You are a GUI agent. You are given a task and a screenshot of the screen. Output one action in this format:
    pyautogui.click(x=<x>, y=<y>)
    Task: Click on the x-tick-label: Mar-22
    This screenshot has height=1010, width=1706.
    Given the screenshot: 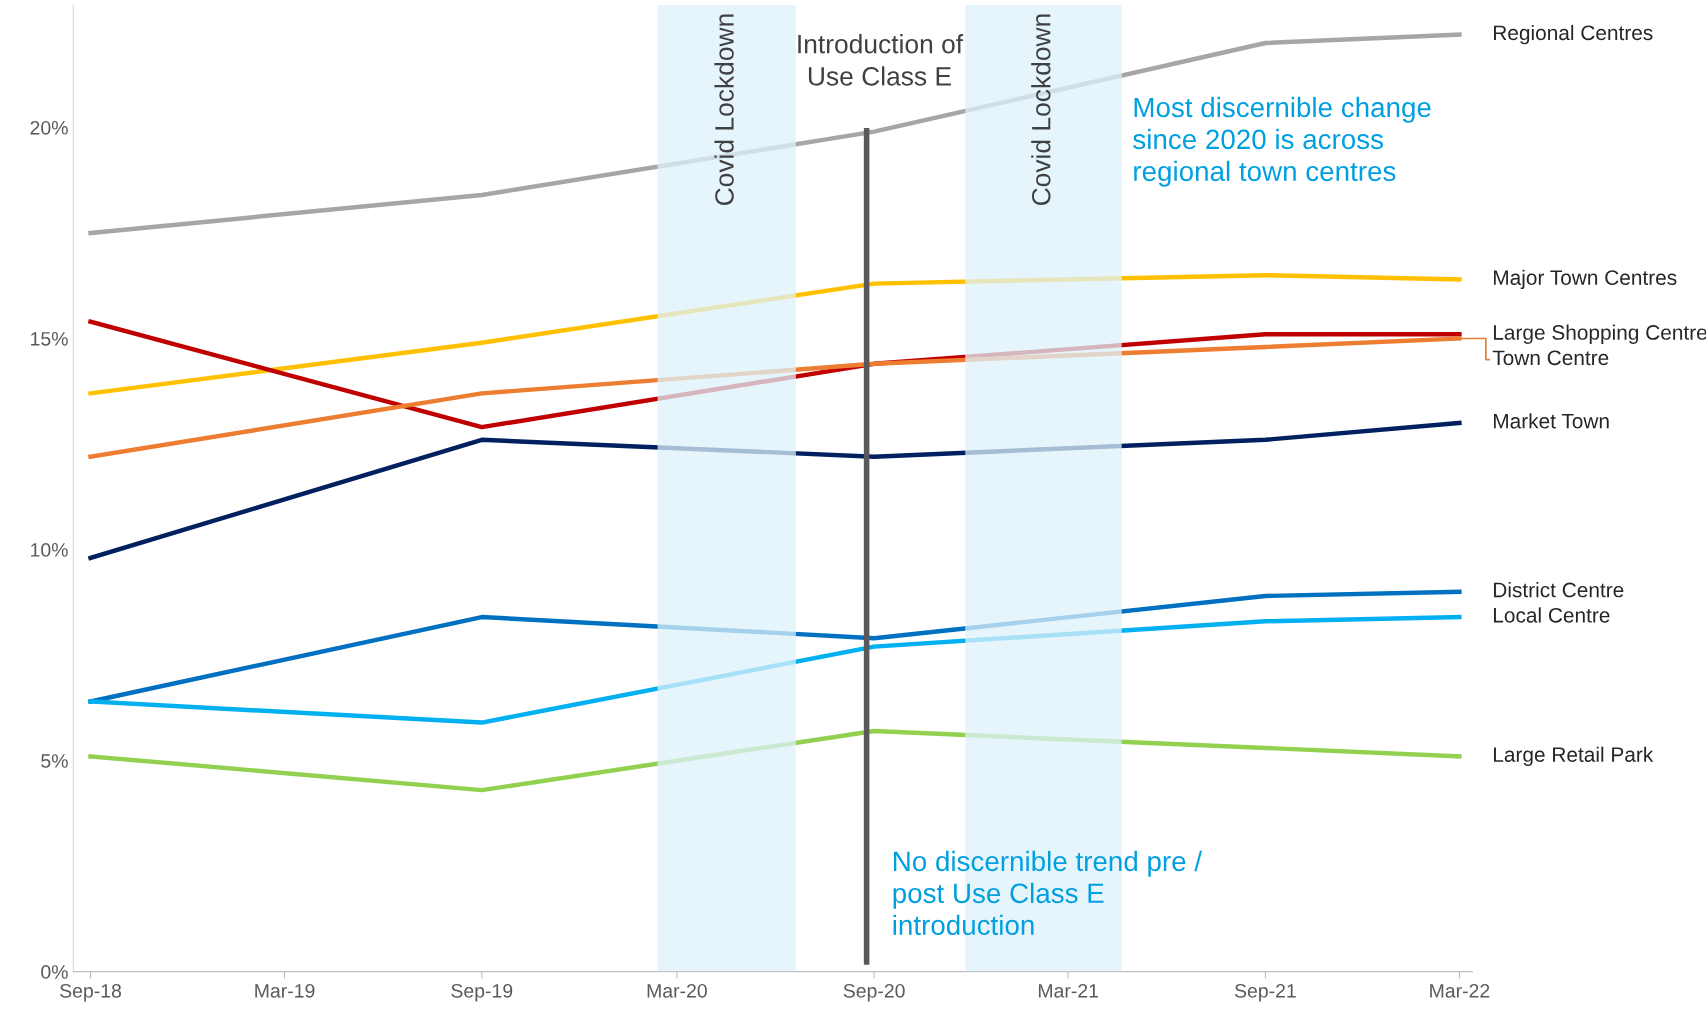 What is the action you would take?
    pyautogui.click(x=1460, y=990)
    